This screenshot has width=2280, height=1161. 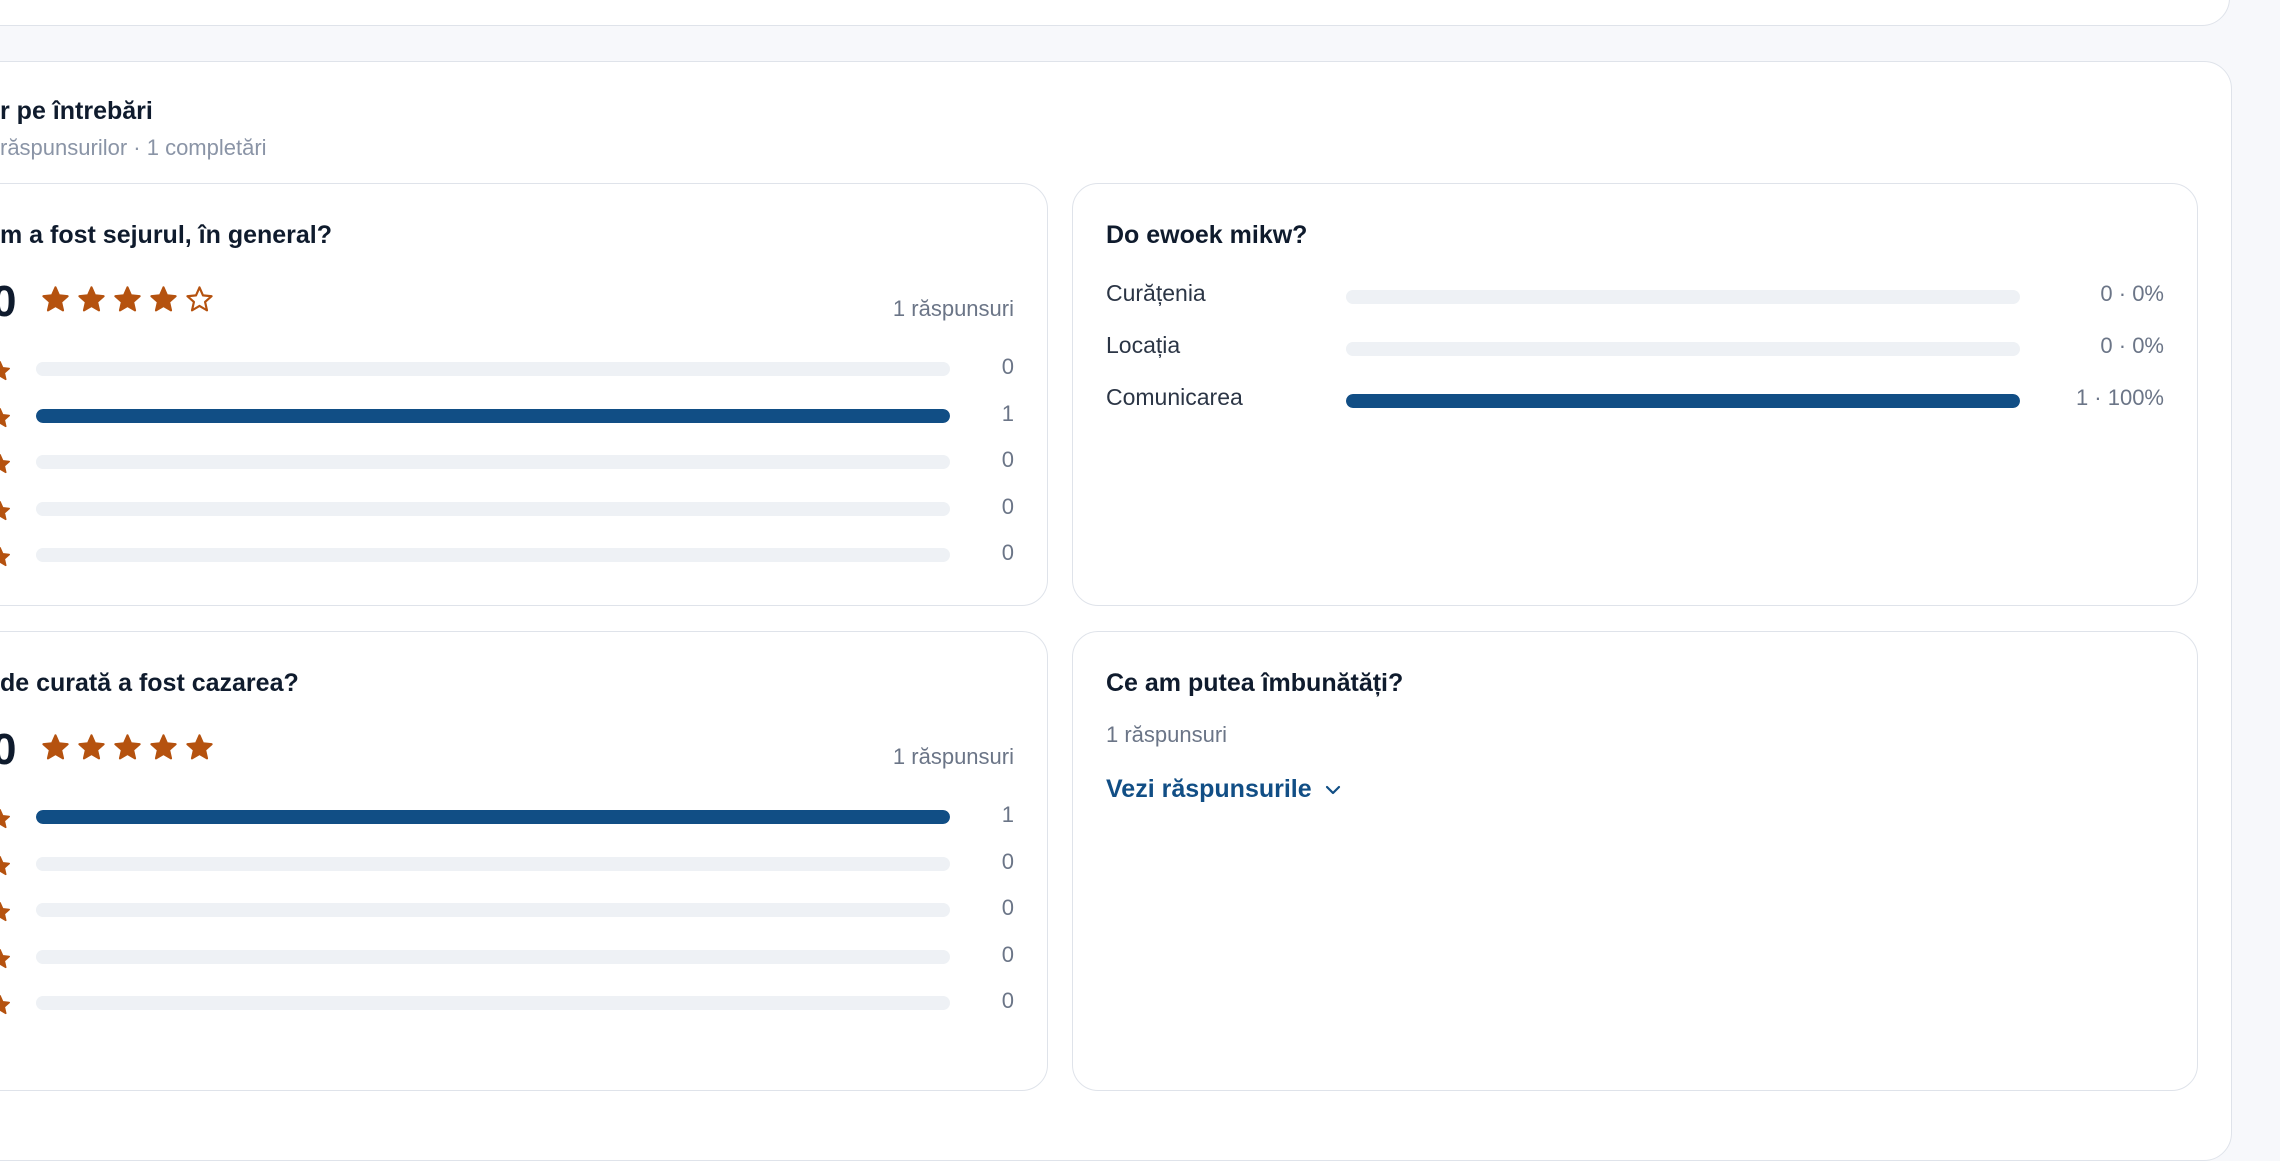 What do you see at coordinates (1174, 397) in the screenshot?
I see `choice-label: Comunicarea` at bounding box center [1174, 397].